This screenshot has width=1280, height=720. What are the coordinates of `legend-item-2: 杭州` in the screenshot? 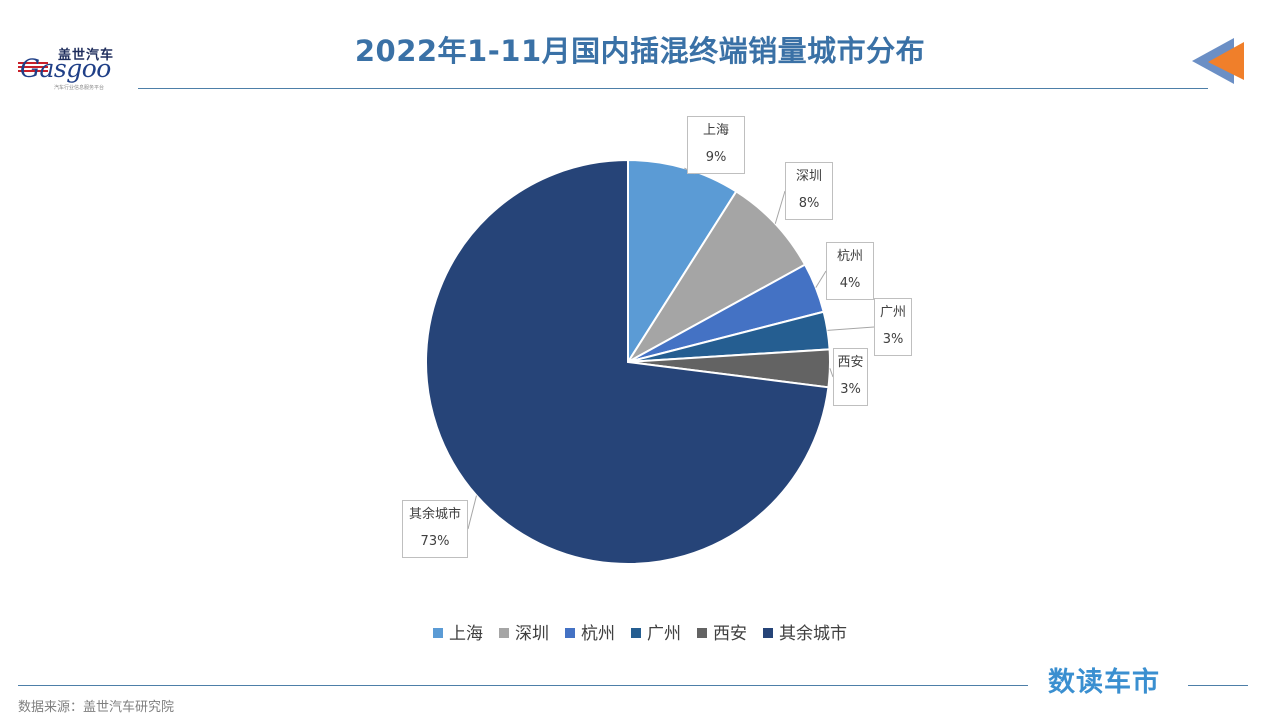 It's located at (590, 631).